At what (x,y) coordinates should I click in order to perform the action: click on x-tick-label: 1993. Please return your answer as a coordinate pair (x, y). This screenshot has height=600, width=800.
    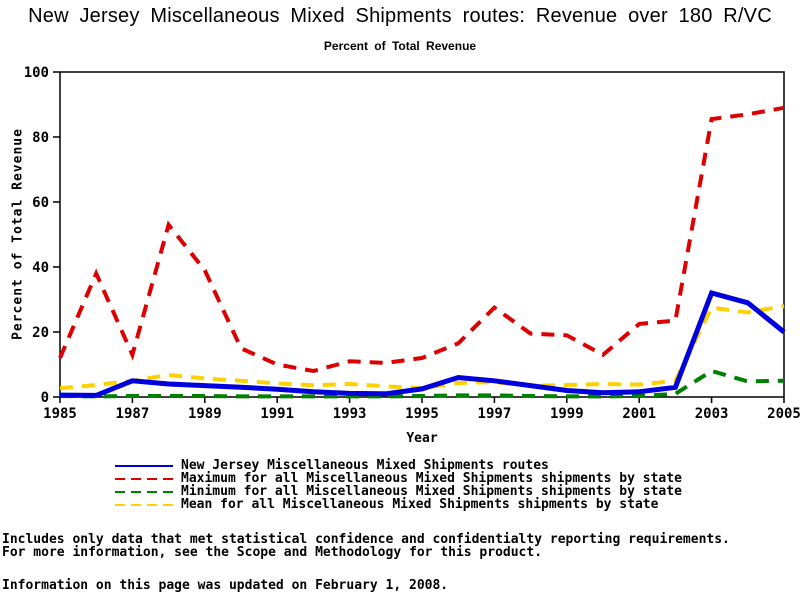
    Looking at the image, I should click on (350, 414).